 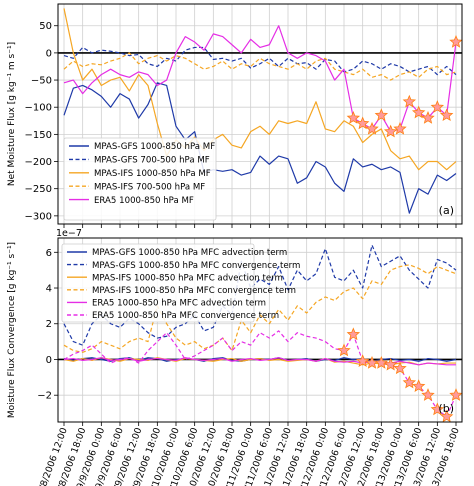 I want to click on legend-label: ERA5 1000-850 hPa MFC convergence term, so click(x=185, y=316).